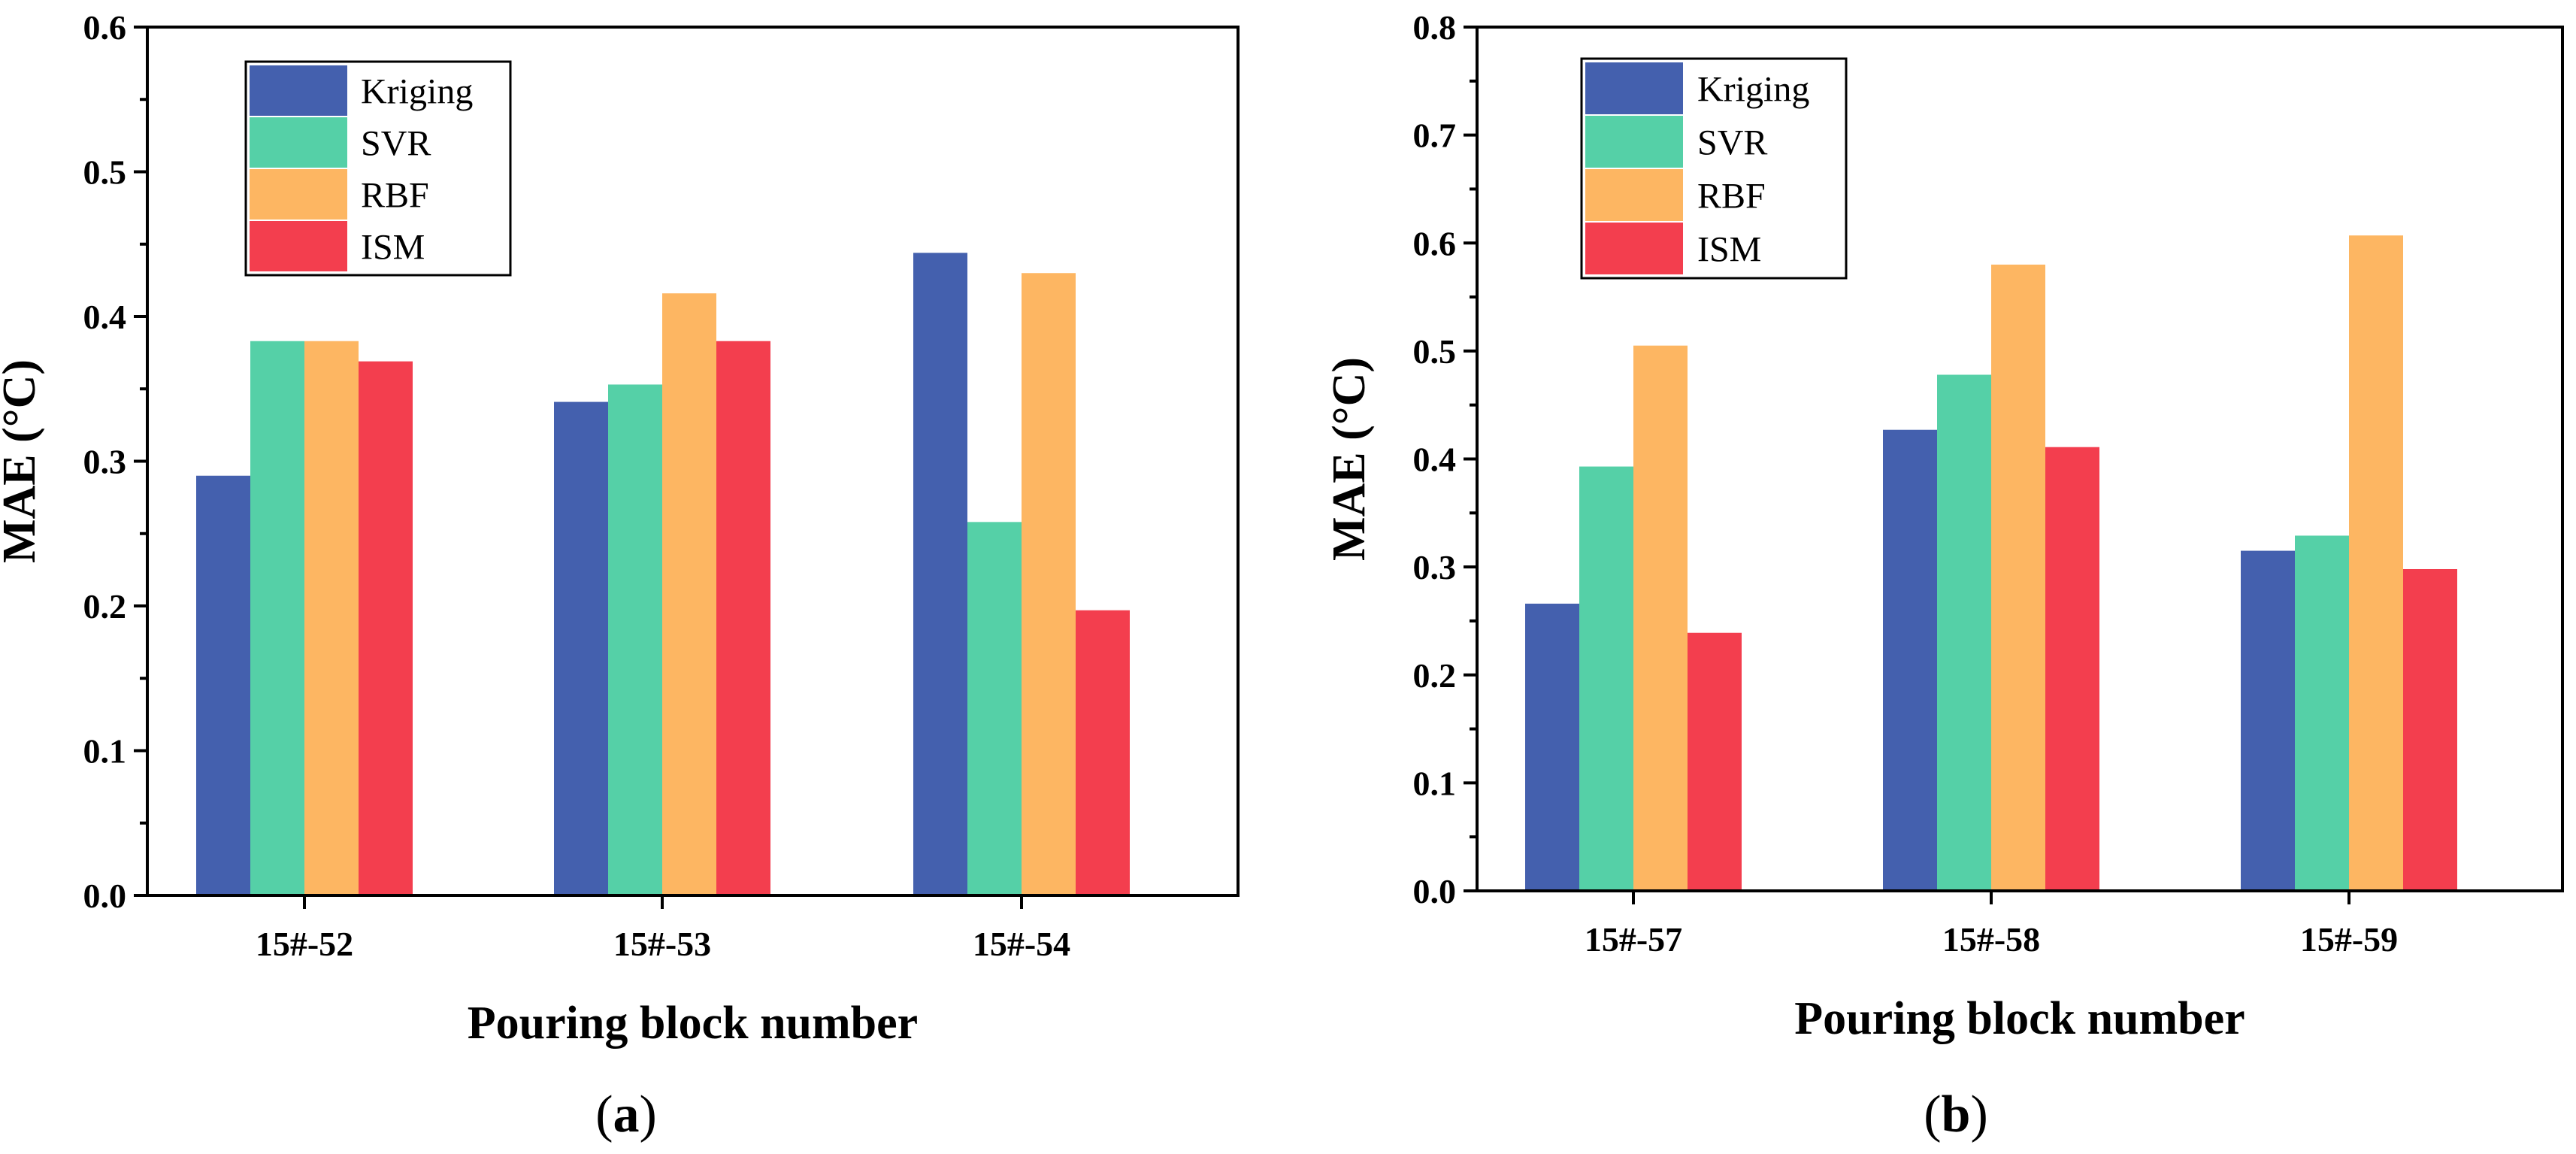 This screenshot has width=2576, height=1154. I want to click on chart-a-ytick-label: 0.0, so click(105, 896).